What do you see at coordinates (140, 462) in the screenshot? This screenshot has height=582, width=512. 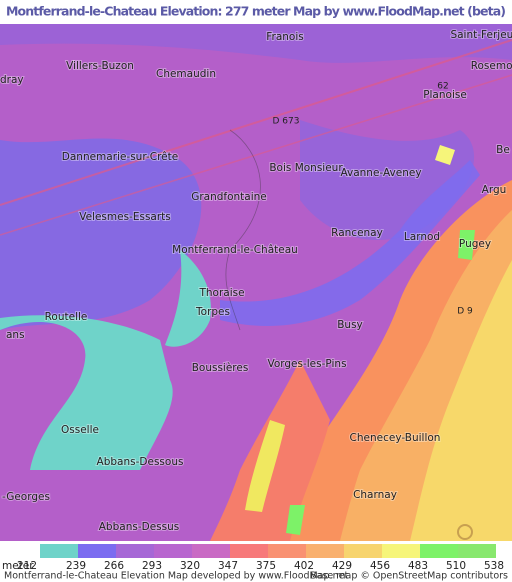 I see `place-label: Abbans-Dessous` at bounding box center [140, 462].